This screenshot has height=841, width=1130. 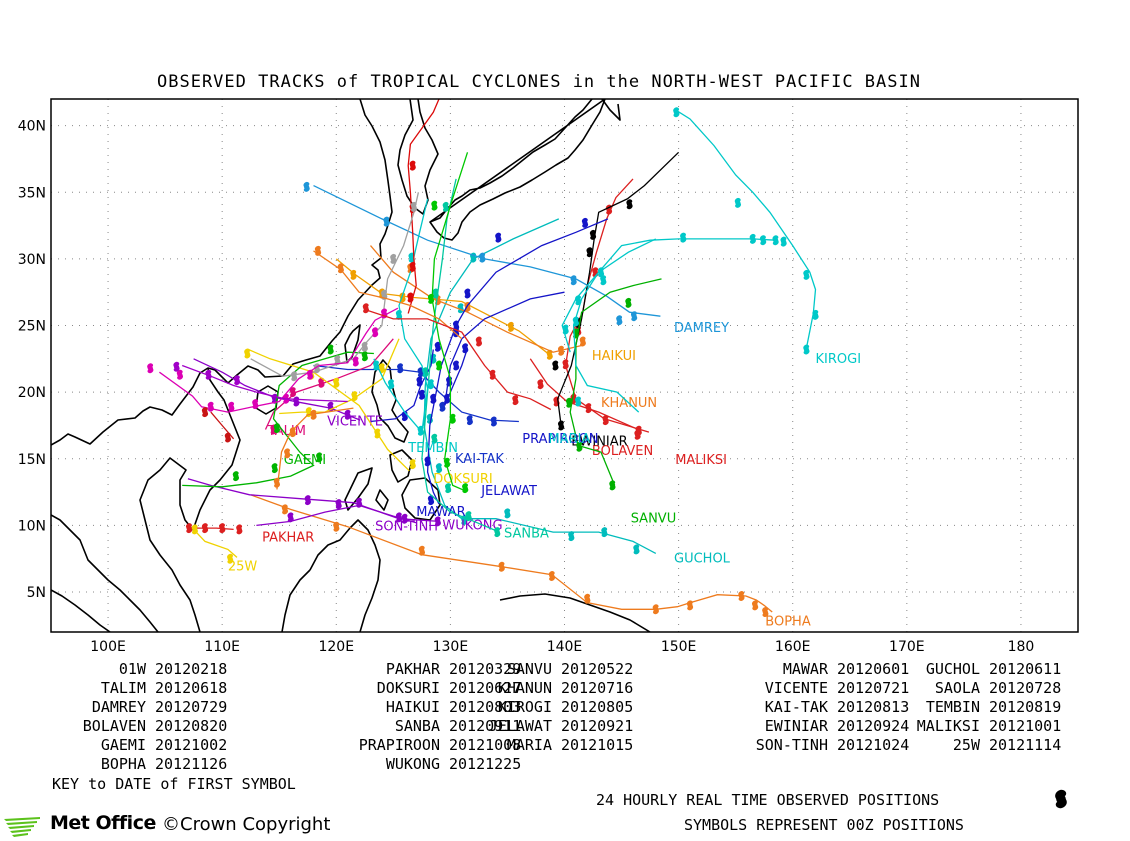 I want to click on track-label: TALIM, so click(x=286, y=431).